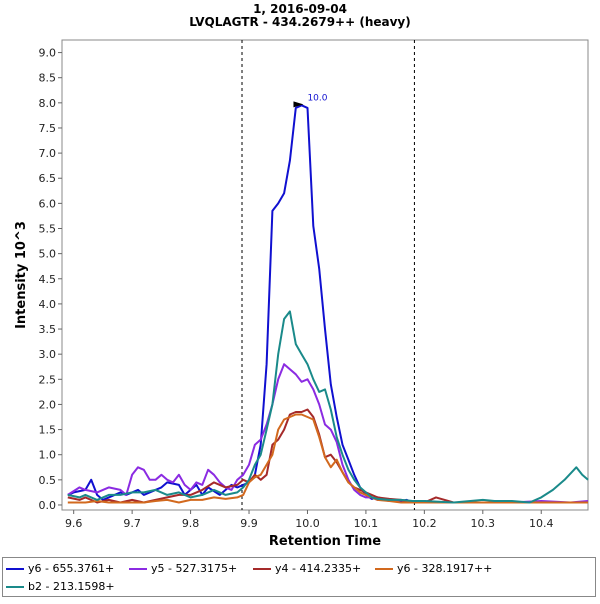 The image size is (600, 604). I want to click on peak-marker: 10.0, so click(310, 100).